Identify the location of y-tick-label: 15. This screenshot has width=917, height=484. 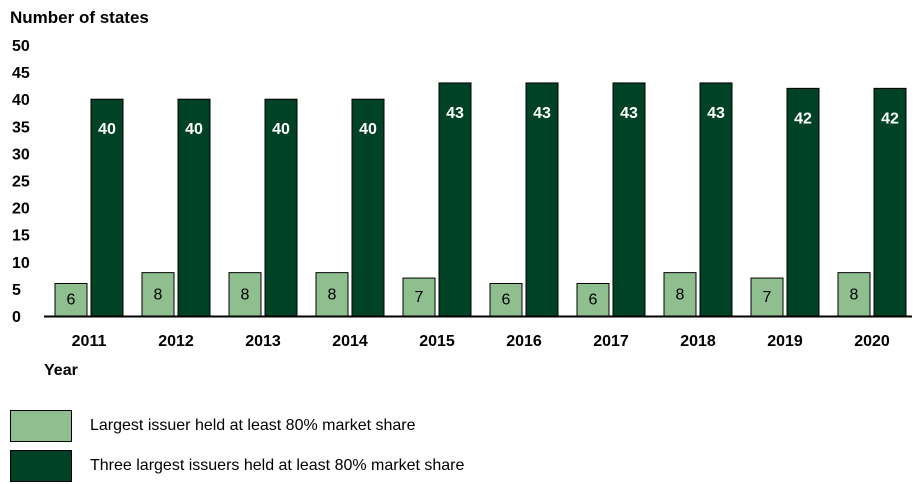
(21, 236).